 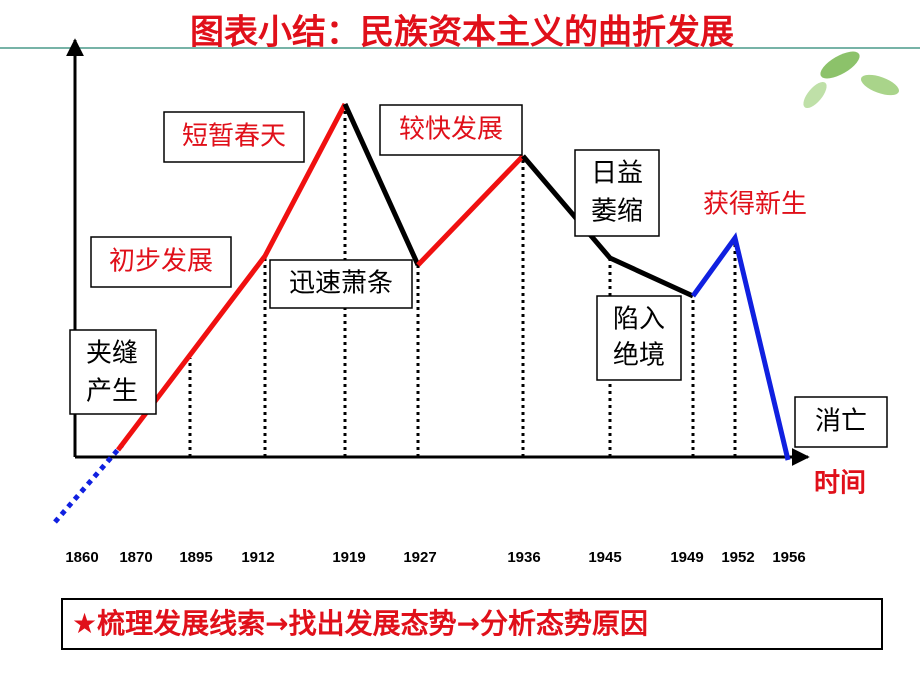 What do you see at coordinates (851, 80) in the screenshot?
I see `leaf-decoration` at bounding box center [851, 80].